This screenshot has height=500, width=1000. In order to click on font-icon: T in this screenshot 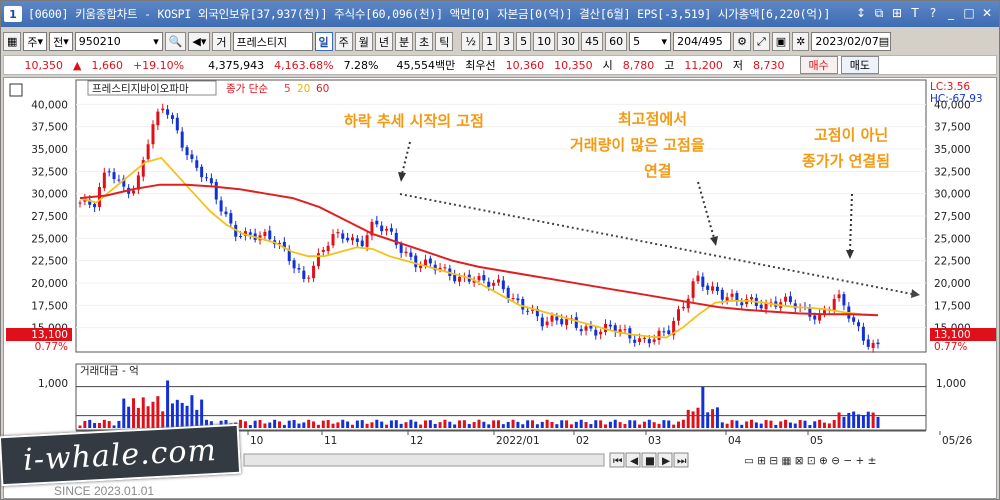, I will do `click(915, 13)`.